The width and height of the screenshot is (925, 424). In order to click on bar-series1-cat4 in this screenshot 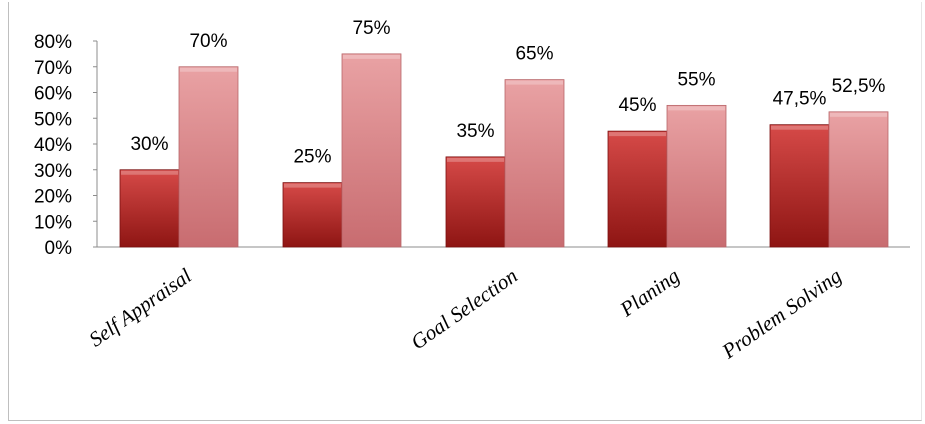, I will do `click(637, 189)`.